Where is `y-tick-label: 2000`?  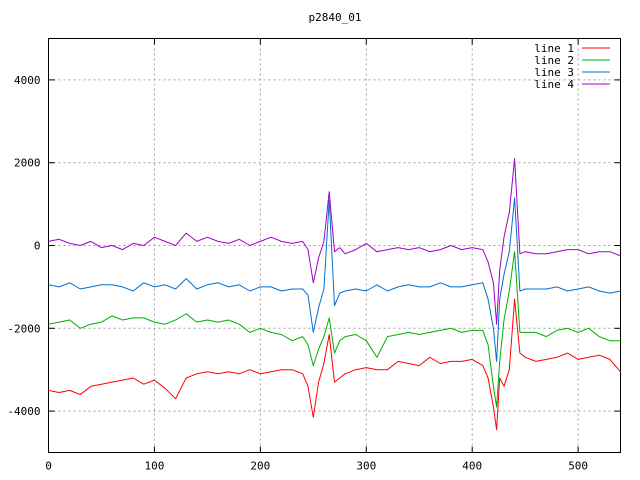
y-tick-label: 2000 is located at coordinates (27, 163).